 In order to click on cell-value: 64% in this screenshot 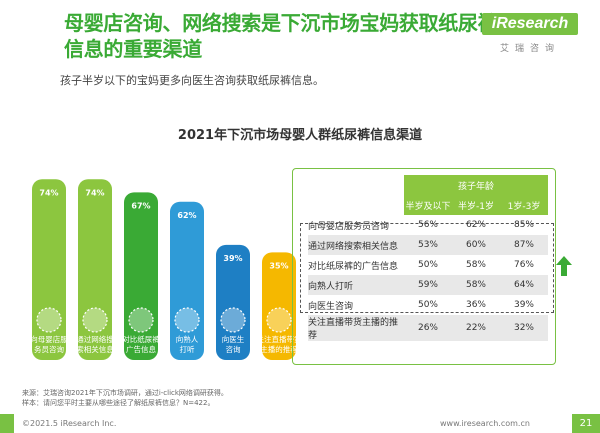, I will do `click(524, 285)`.